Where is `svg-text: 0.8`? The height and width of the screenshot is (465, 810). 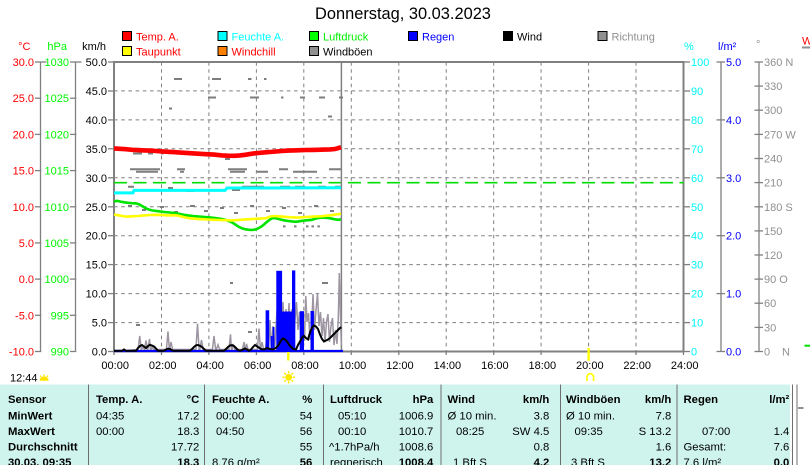 svg-text: 0.8 is located at coordinates (542, 448).